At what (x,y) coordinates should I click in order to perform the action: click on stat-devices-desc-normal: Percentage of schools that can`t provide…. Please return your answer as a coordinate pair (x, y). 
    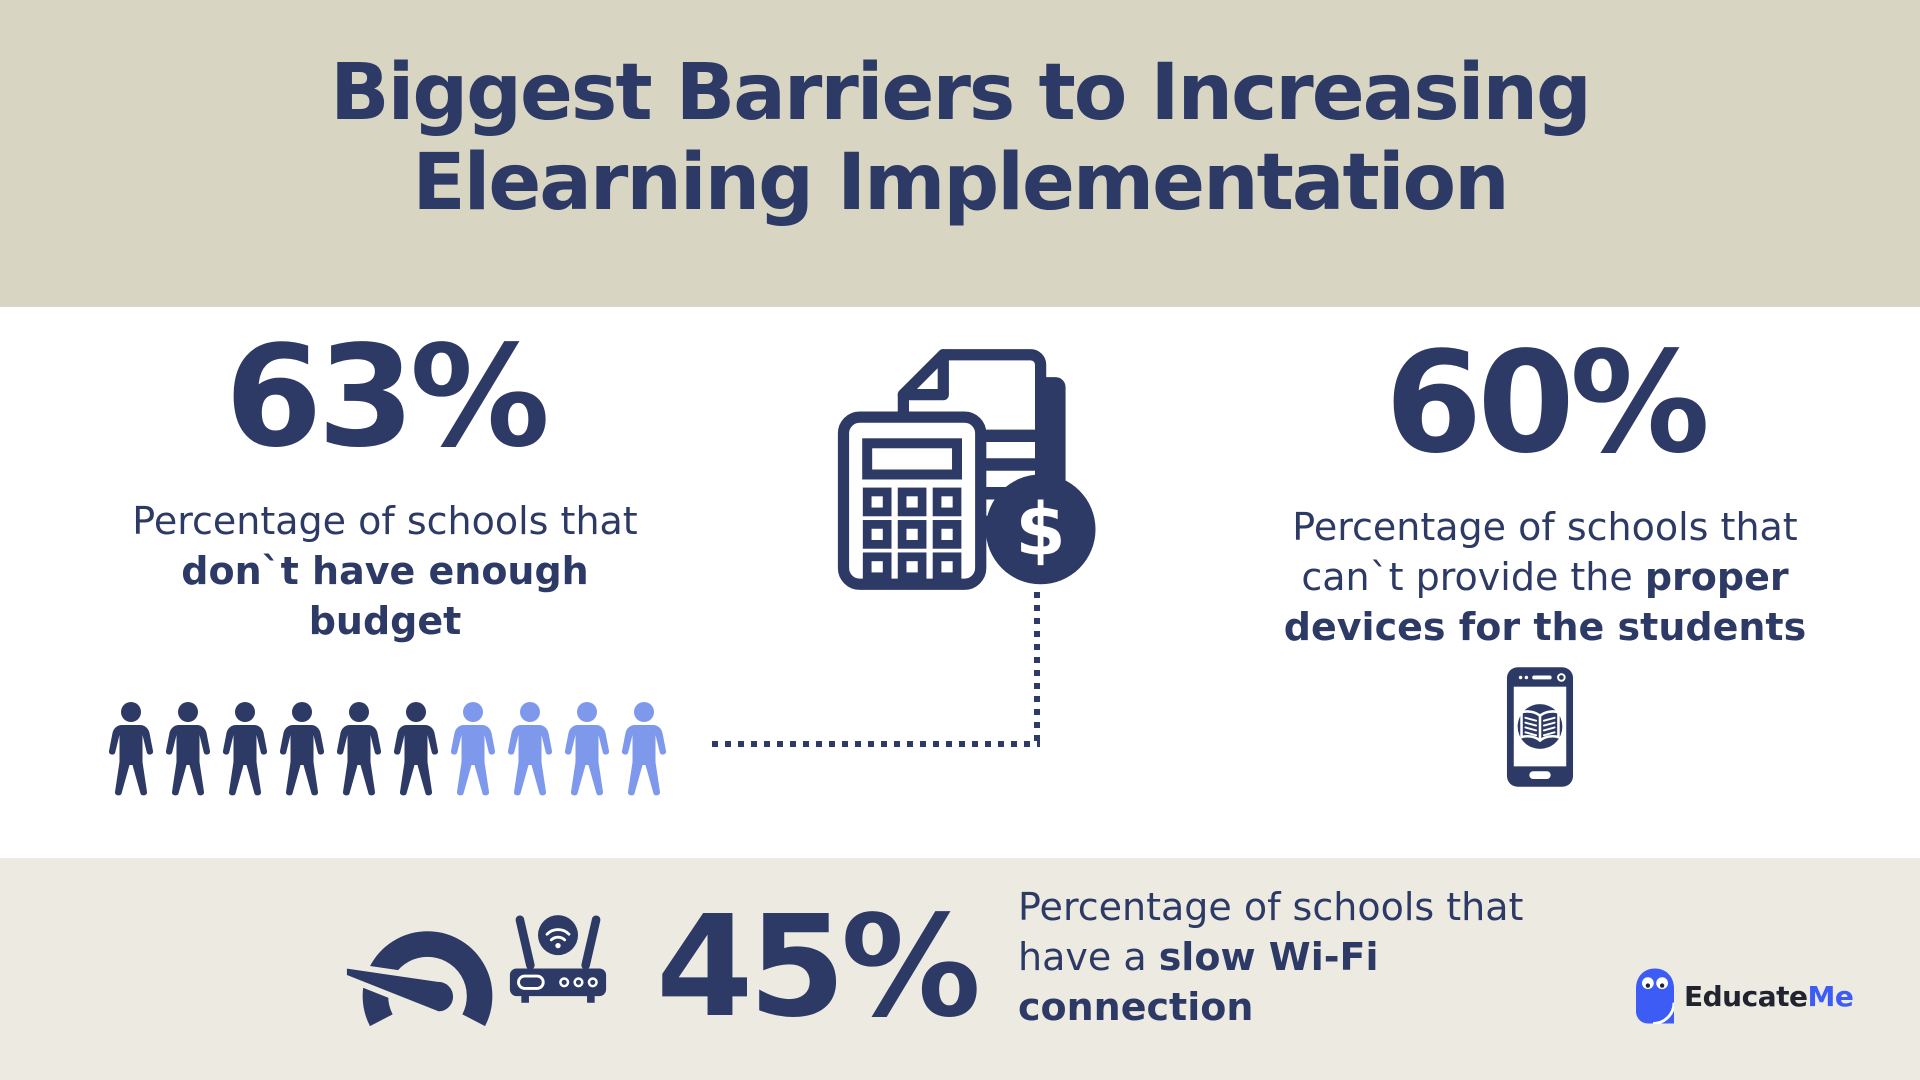
    Looking at the image, I should click on (1545, 552).